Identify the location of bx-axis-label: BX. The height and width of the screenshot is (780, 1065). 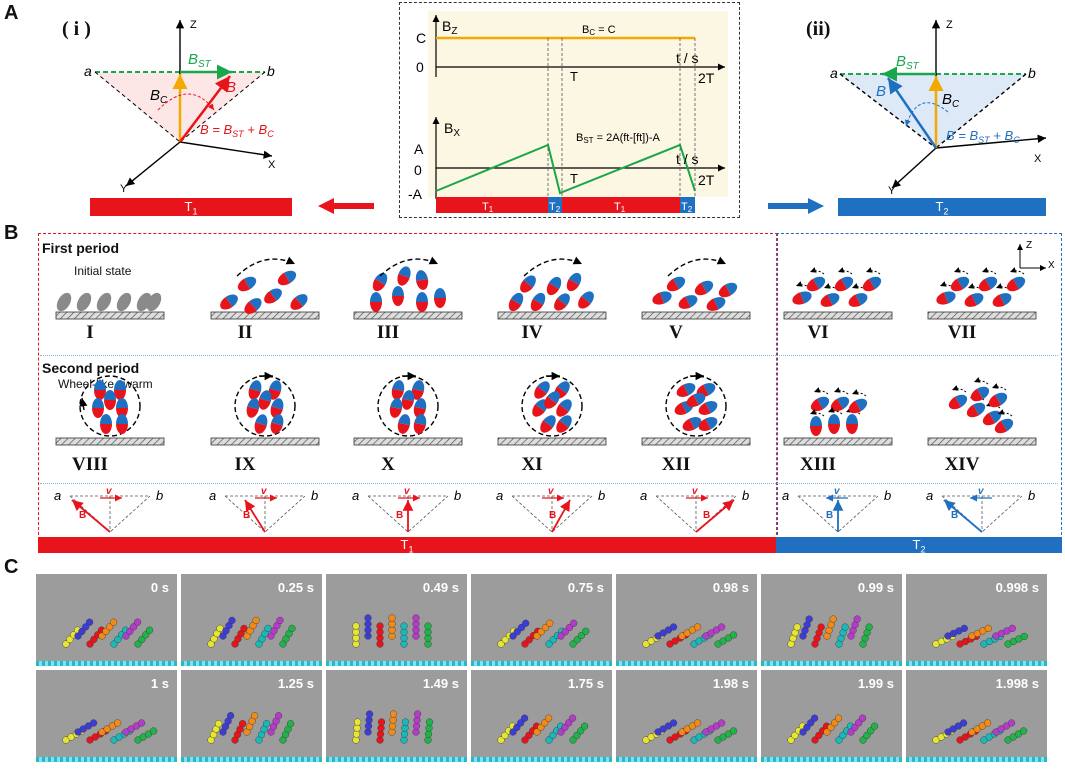
(452, 129).